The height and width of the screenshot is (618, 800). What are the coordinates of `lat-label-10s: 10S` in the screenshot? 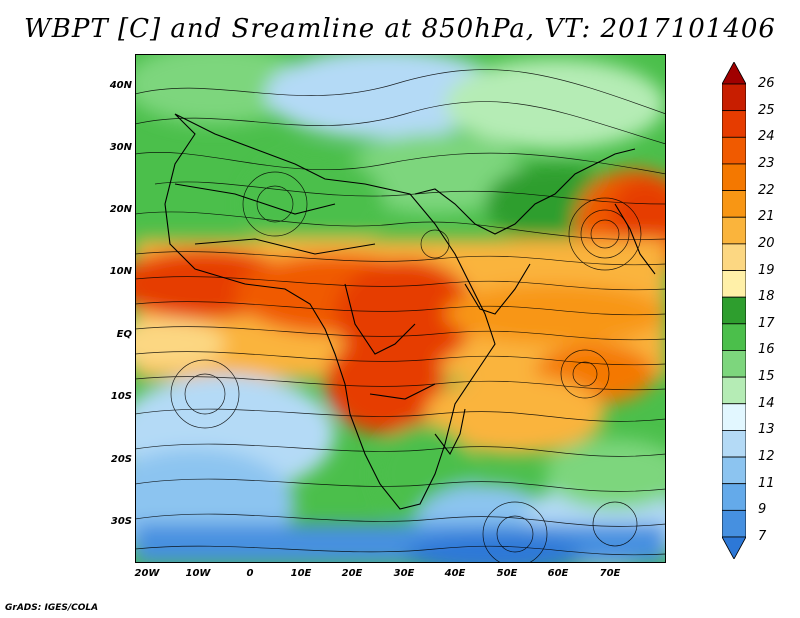 It's located at (121, 396).